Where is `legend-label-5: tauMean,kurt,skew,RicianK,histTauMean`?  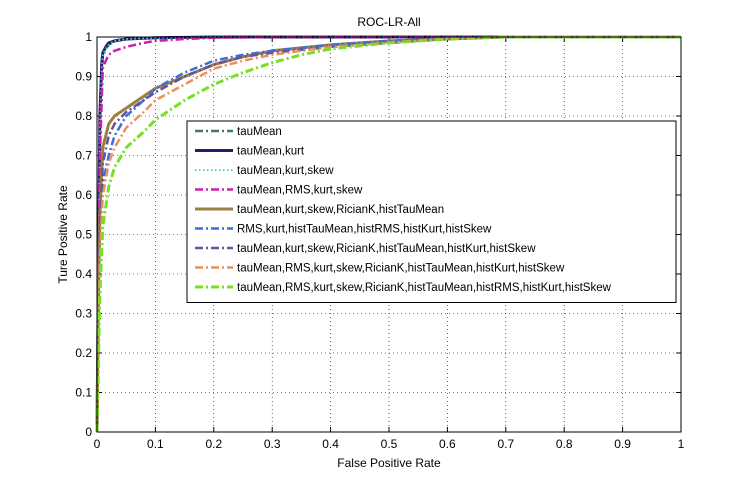
legend-label-5: tauMean,kurt,skew,RicianK,histTauMean is located at coordinates (340, 210).